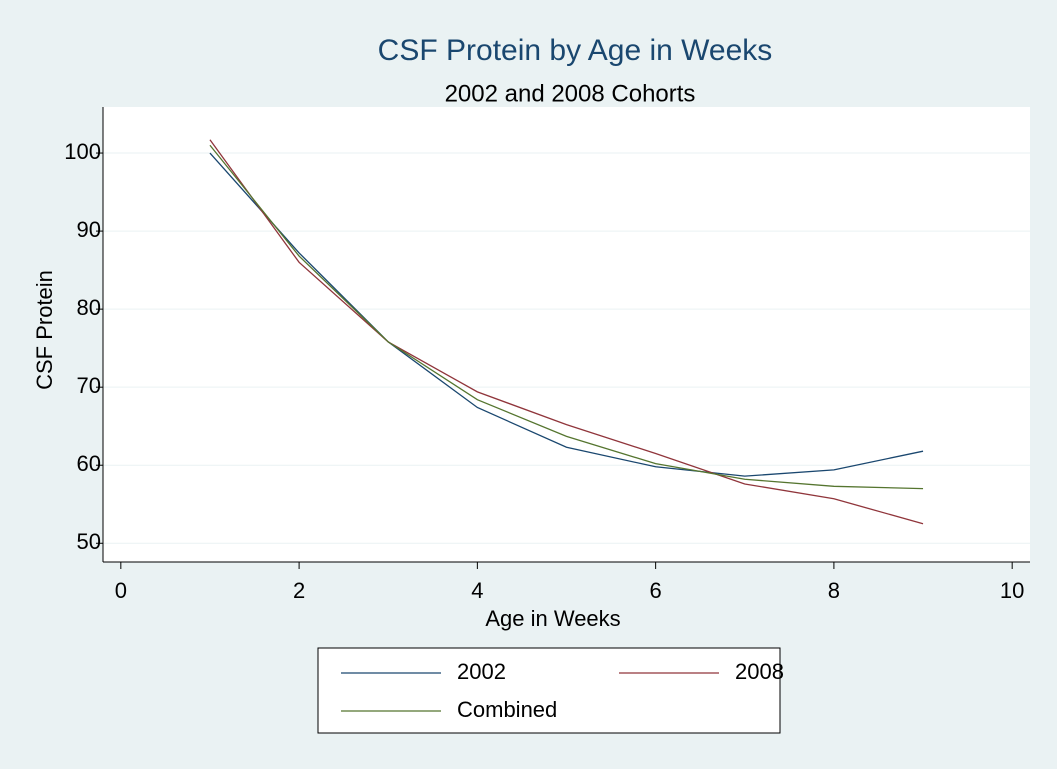  I want to click on x-tick-label: 4, so click(477, 590).